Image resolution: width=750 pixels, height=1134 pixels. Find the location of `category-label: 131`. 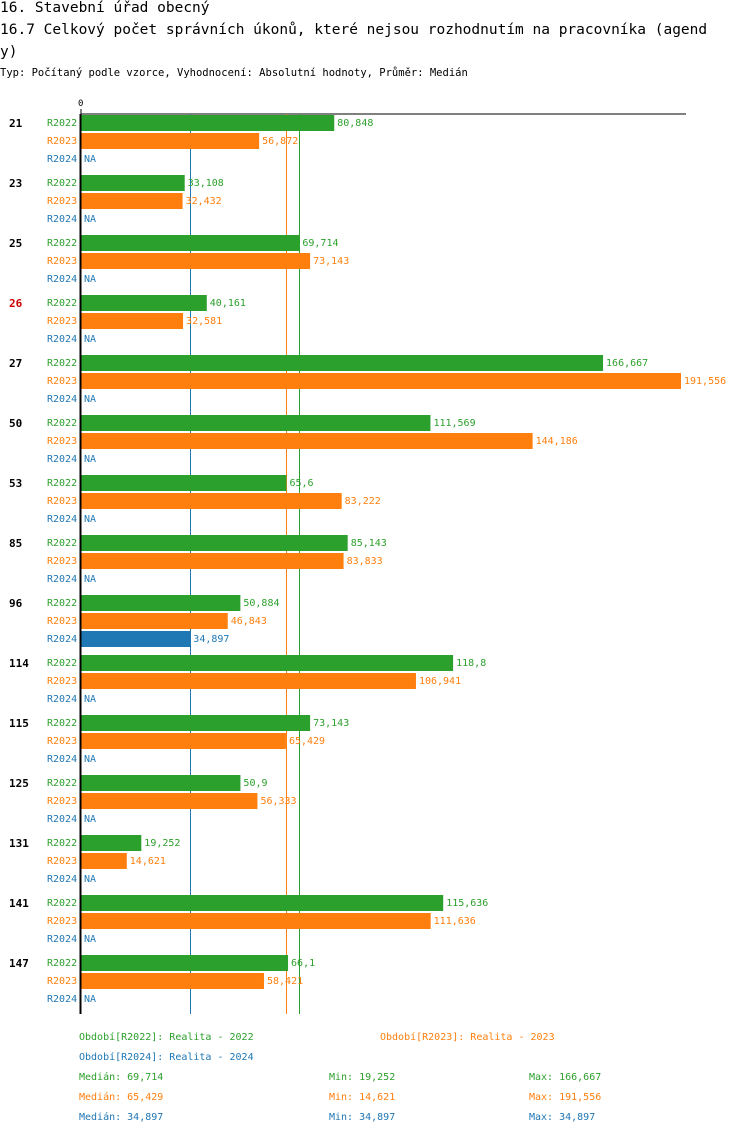

category-label: 131 is located at coordinates (19, 843).